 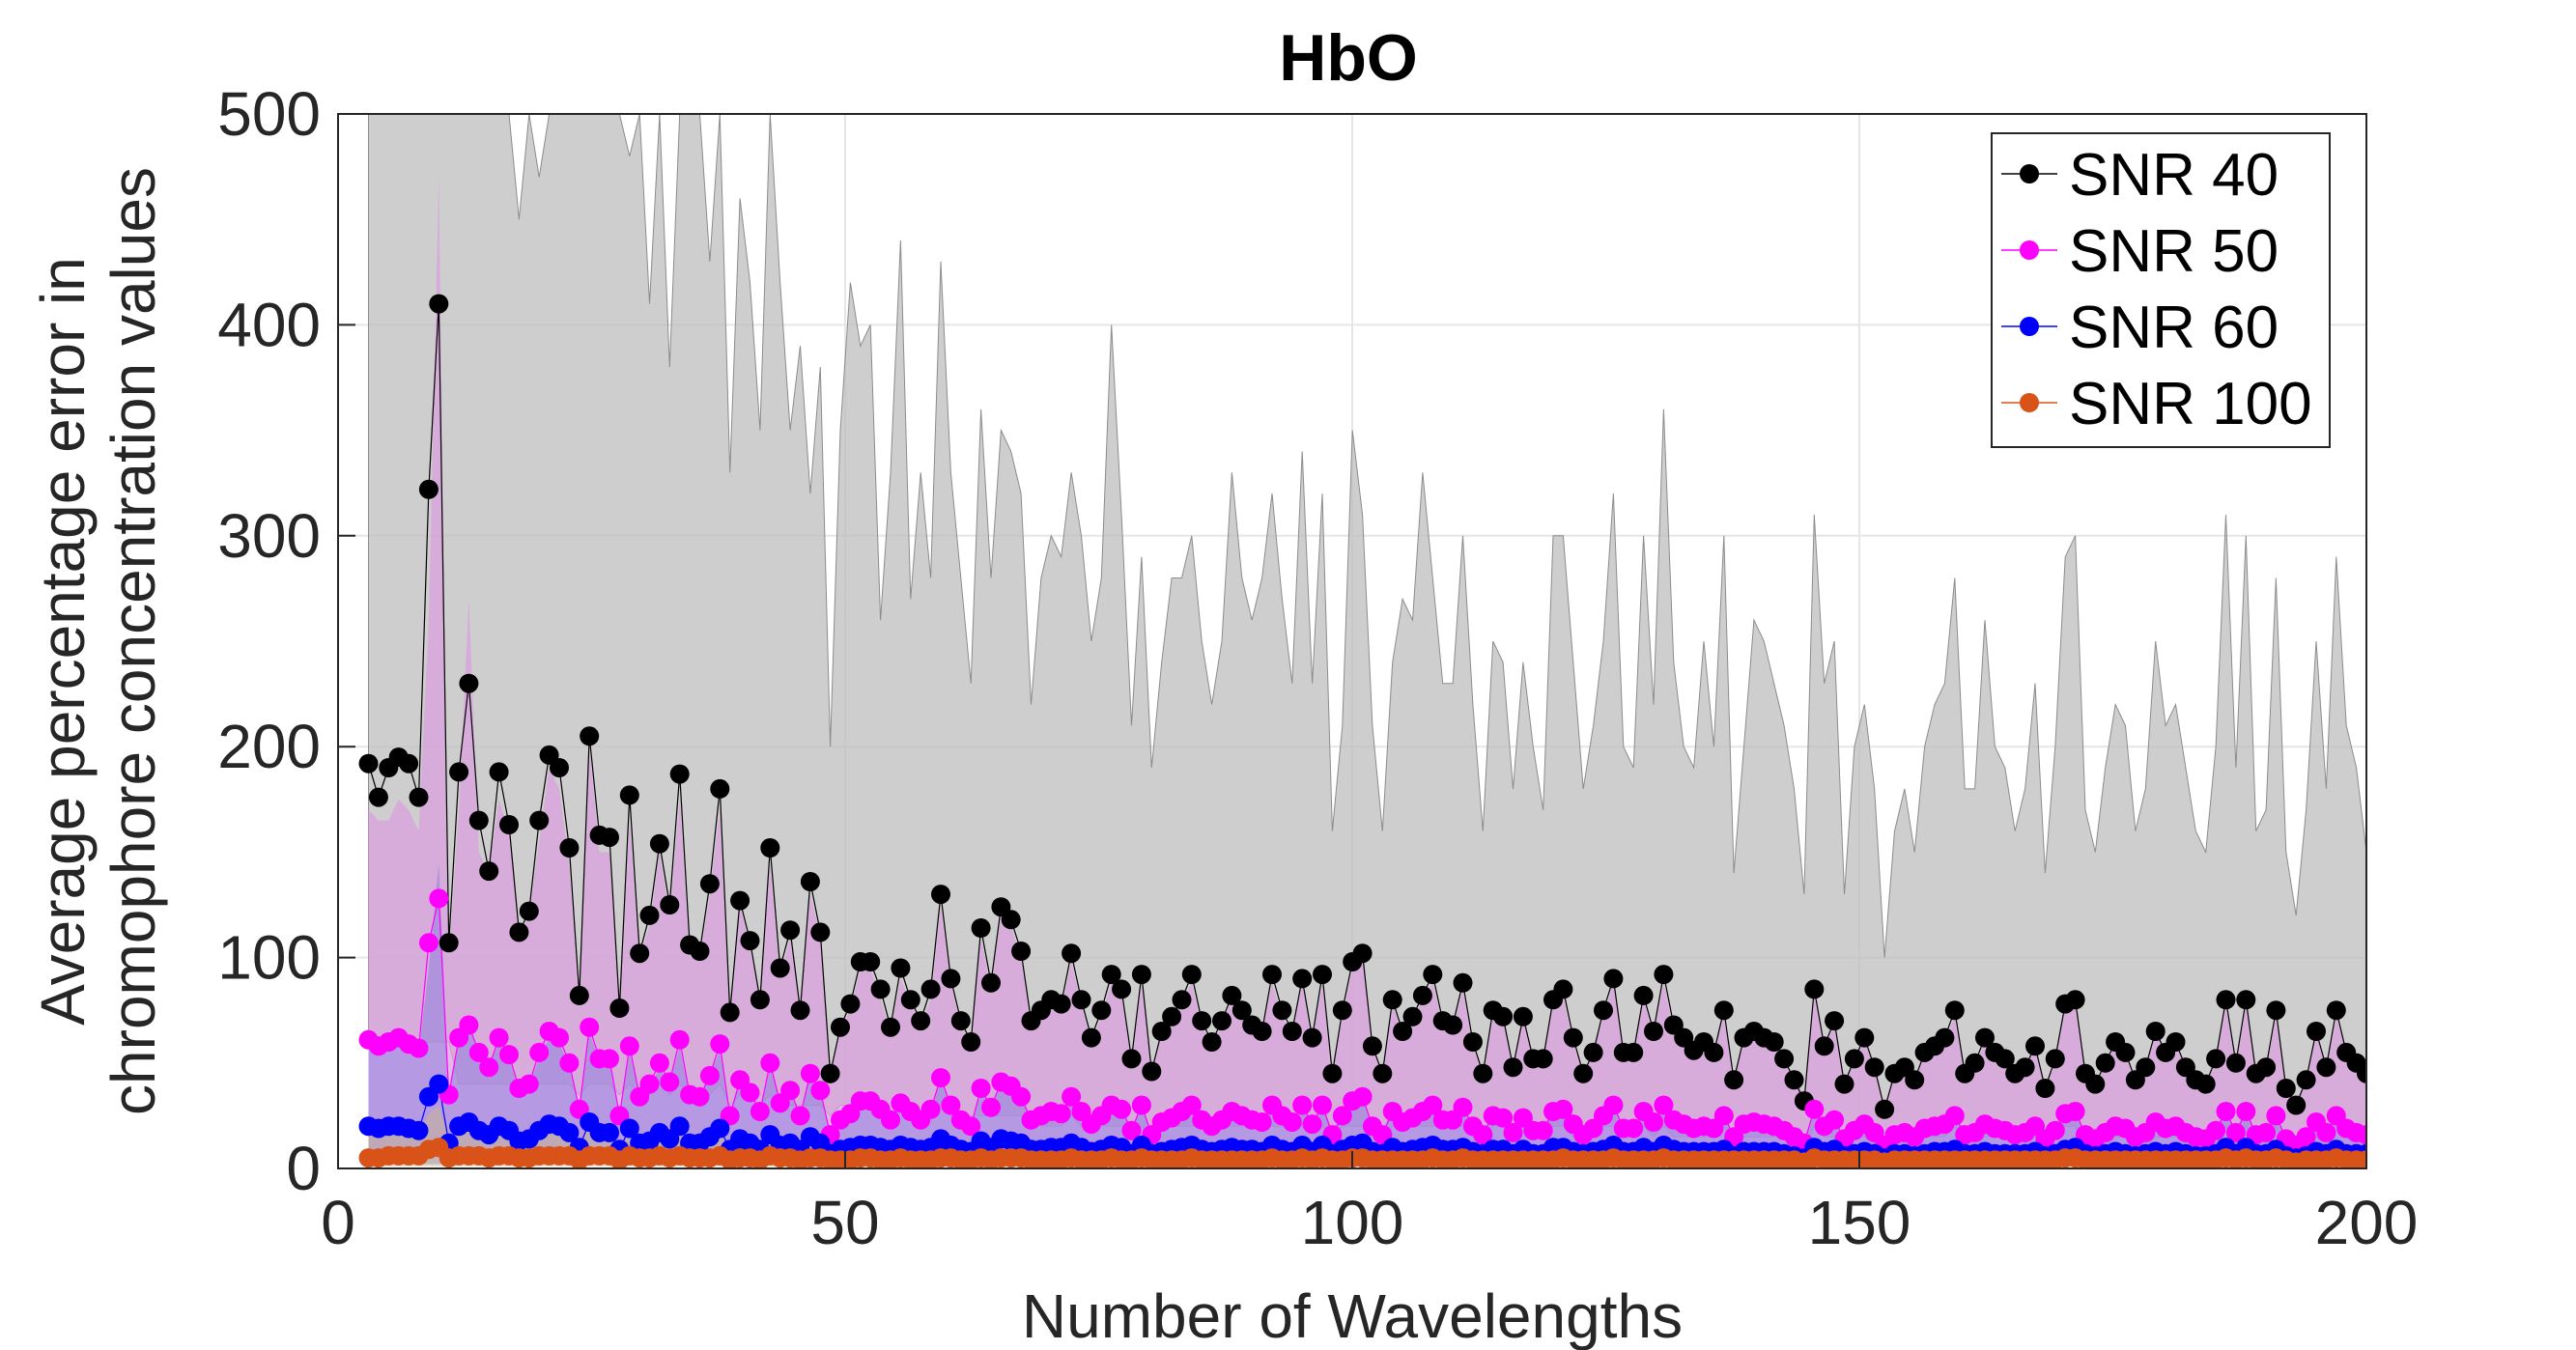 I want to click on y-tick-label: 500, so click(x=269, y=114).